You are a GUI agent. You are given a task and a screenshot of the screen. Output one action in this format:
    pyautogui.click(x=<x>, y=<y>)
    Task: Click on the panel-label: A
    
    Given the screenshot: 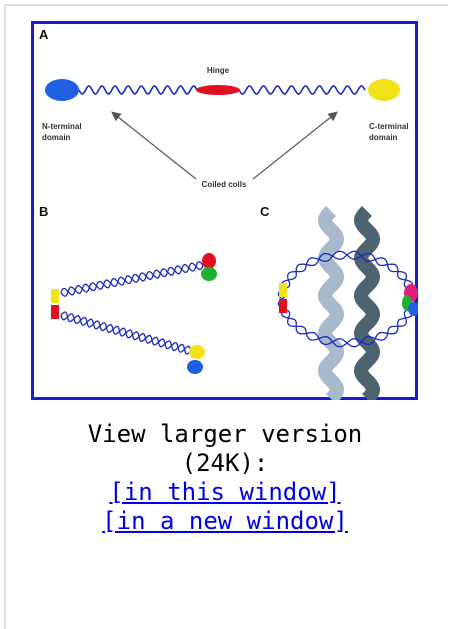 What is the action you would take?
    pyautogui.click(x=44, y=34)
    